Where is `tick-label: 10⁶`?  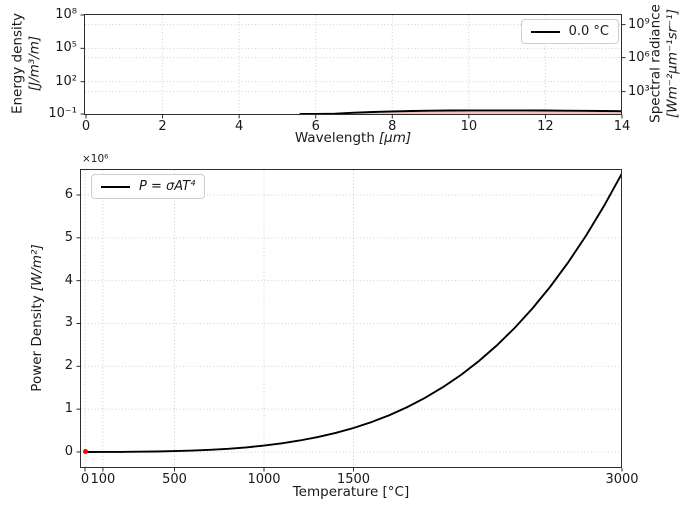 tick-label: 10⁶ is located at coordinates (639, 57).